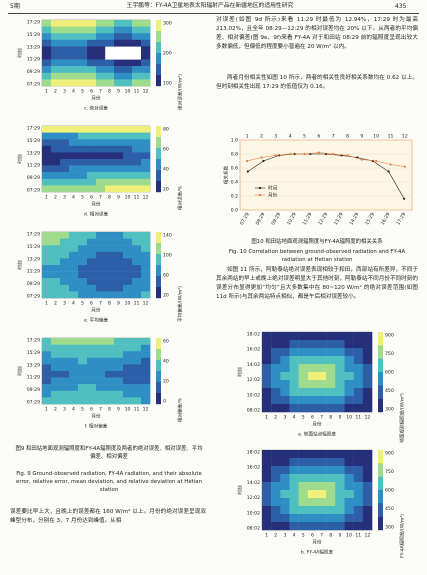 Image resolution: width=427 pixels, height=575 pixels. What do you see at coordinates (253, 365) in the screenshot?
I see `y-tick-label: 14:02` at bounding box center [253, 365].